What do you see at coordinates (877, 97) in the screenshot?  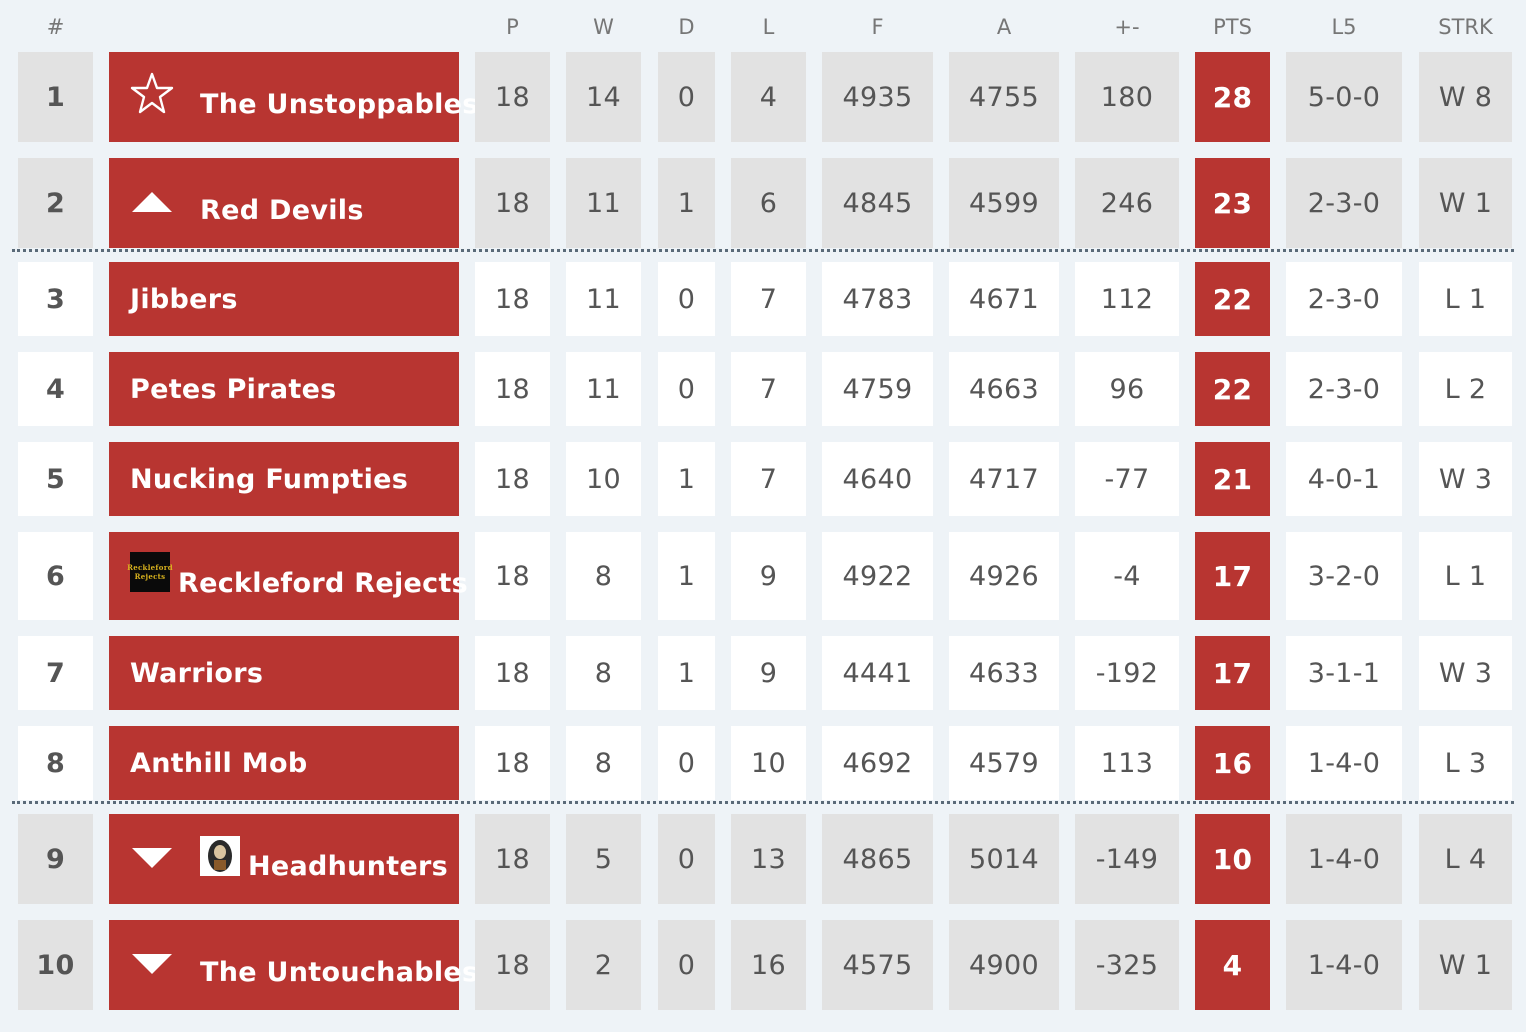 I see `f-cell: 4935` at bounding box center [877, 97].